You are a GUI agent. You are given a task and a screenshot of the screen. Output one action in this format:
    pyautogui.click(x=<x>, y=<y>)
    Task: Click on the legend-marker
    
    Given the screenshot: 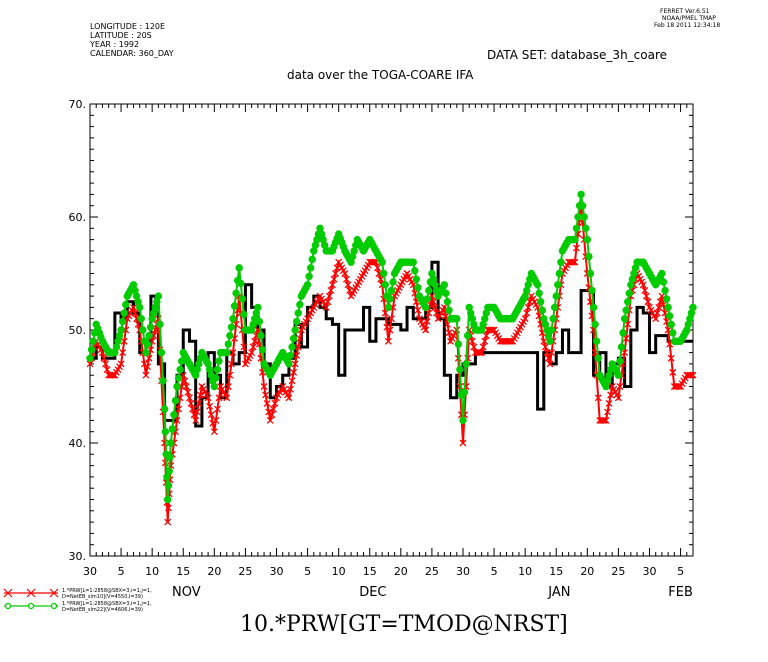 What is the action you would take?
    pyautogui.click(x=54, y=593)
    